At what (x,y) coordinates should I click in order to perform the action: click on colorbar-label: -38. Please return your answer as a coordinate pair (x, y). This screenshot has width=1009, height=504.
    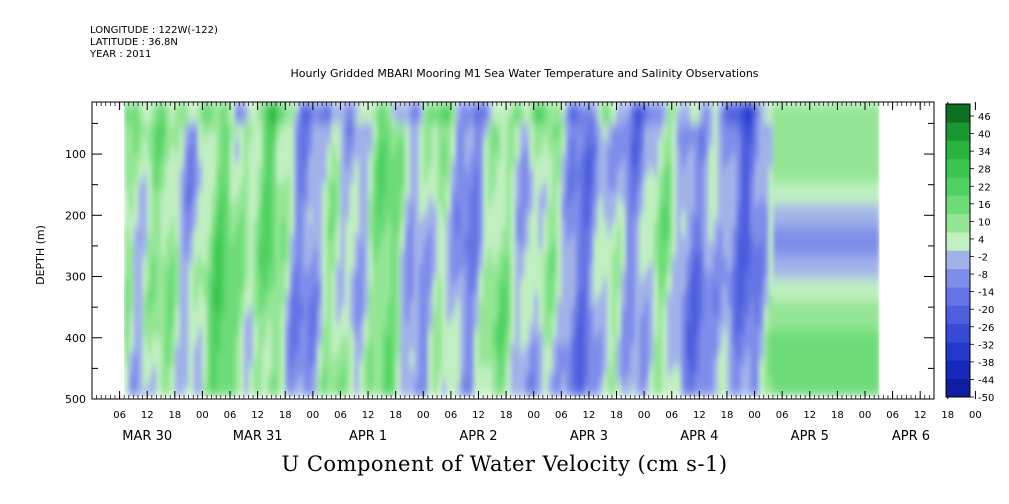
    Looking at the image, I should click on (986, 363).